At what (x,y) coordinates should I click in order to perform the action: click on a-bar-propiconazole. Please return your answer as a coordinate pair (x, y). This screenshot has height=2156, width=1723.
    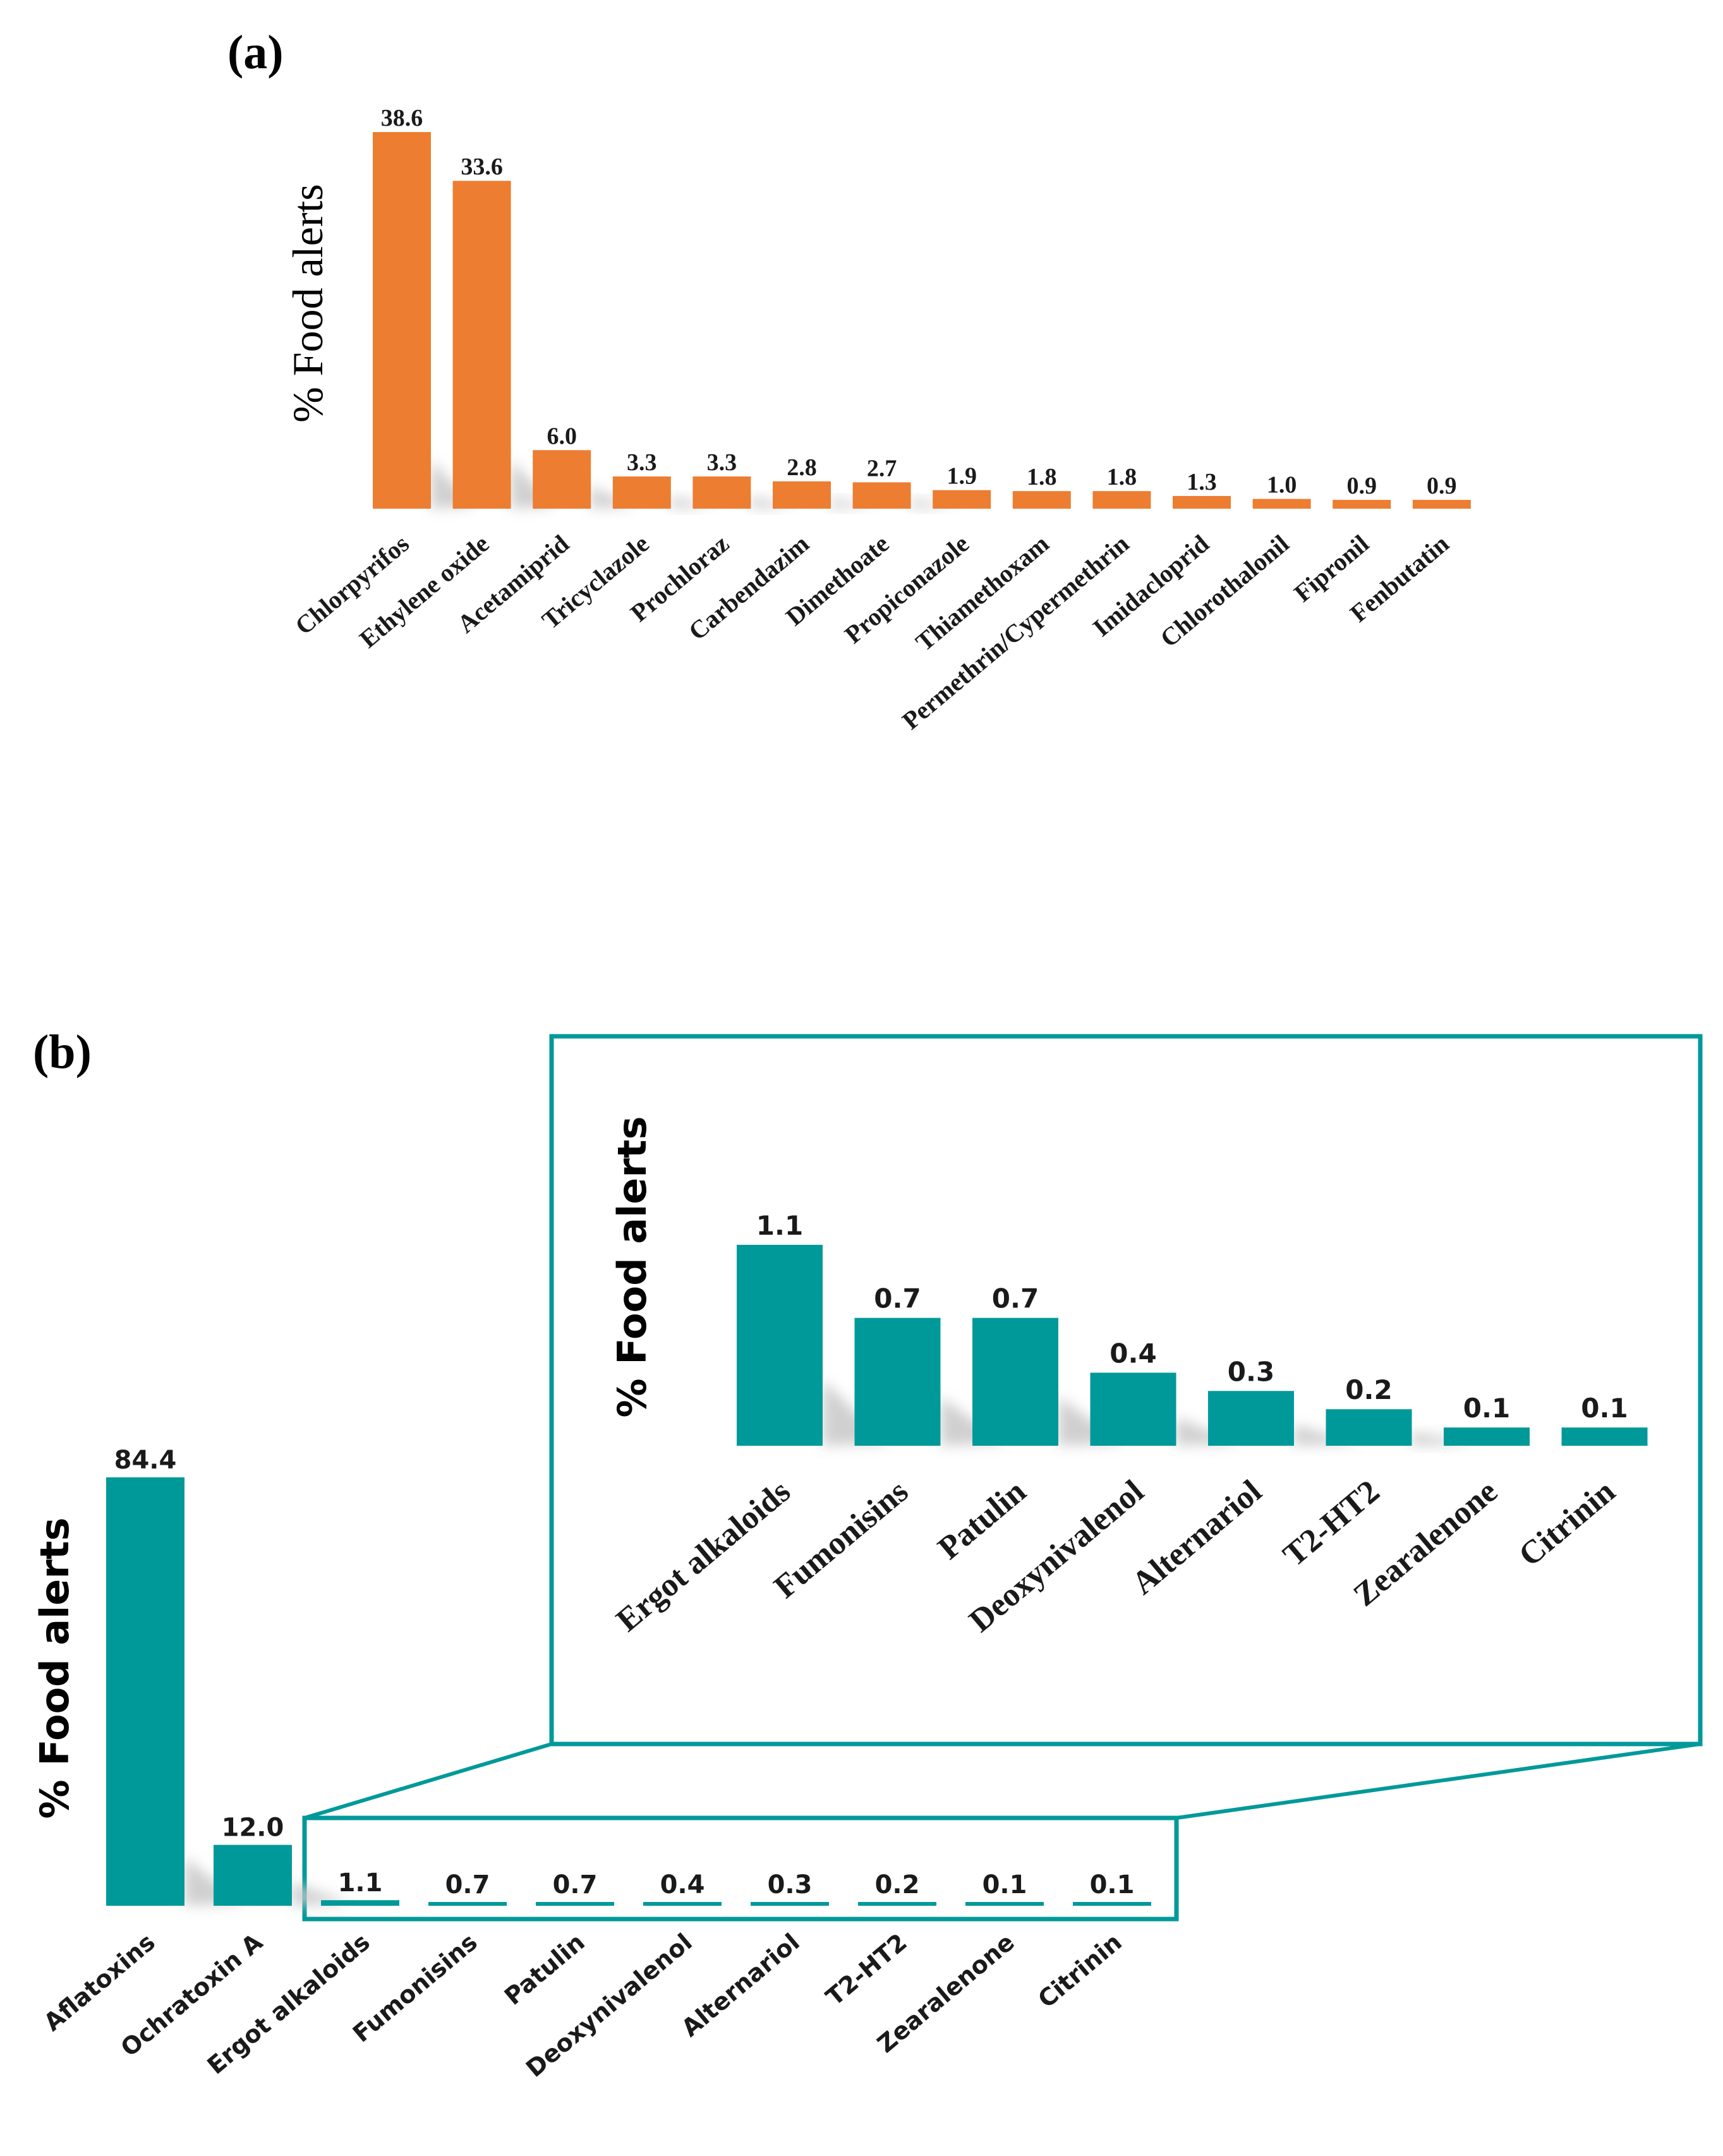
    Looking at the image, I should click on (962, 499).